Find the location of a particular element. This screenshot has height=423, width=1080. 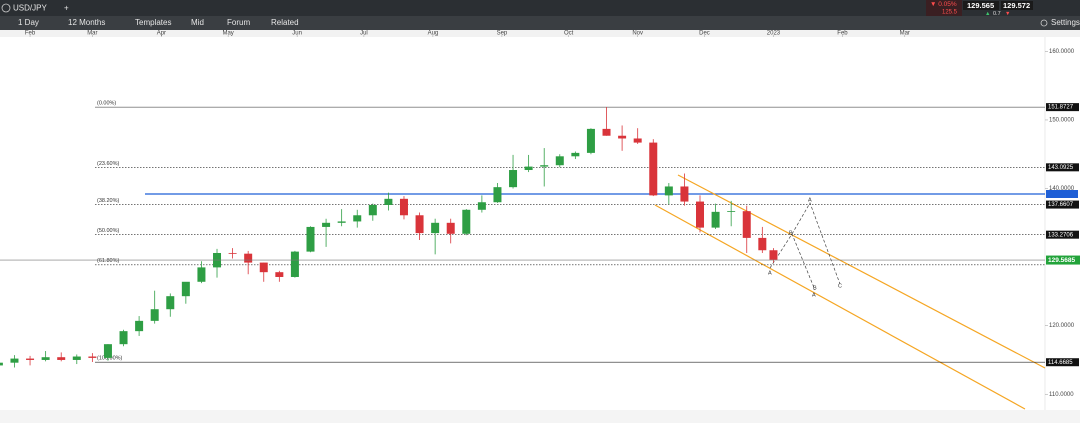

related-button: Related is located at coordinates (285, 22).